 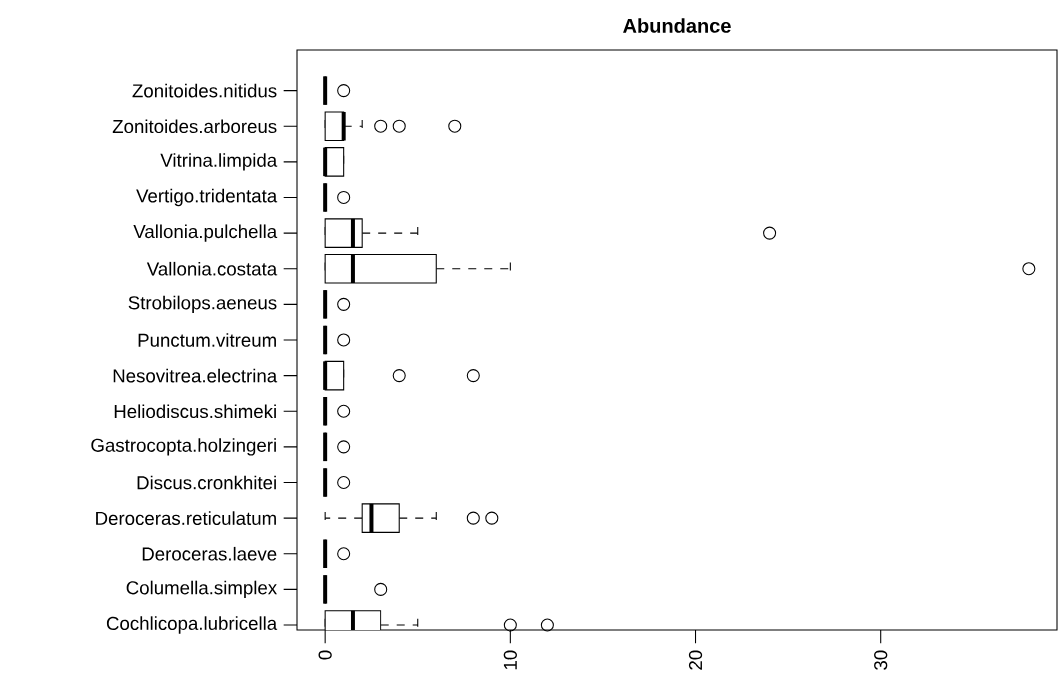 What do you see at coordinates (325, 655) in the screenshot?
I see `x-tick-label: 0` at bounding box center [325, 655].